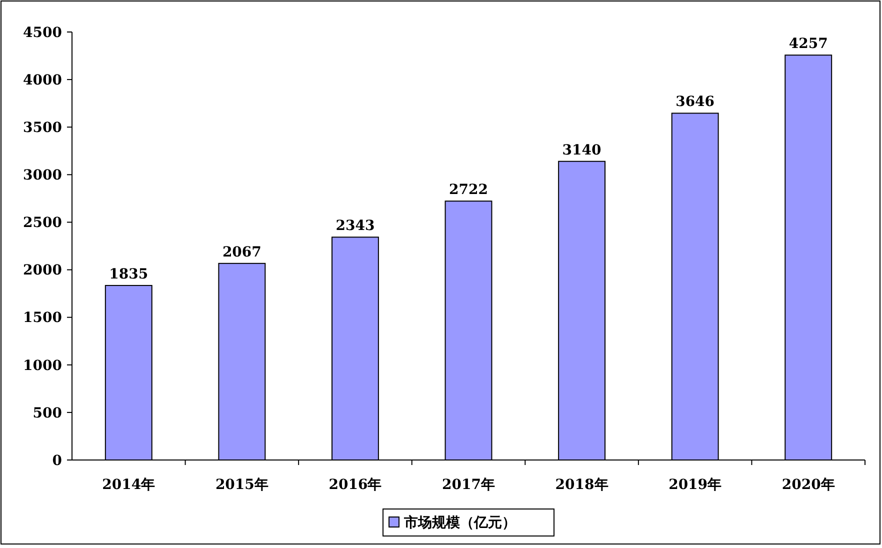  I want to click on x-tick-label: 2018年, so click(581, 485).